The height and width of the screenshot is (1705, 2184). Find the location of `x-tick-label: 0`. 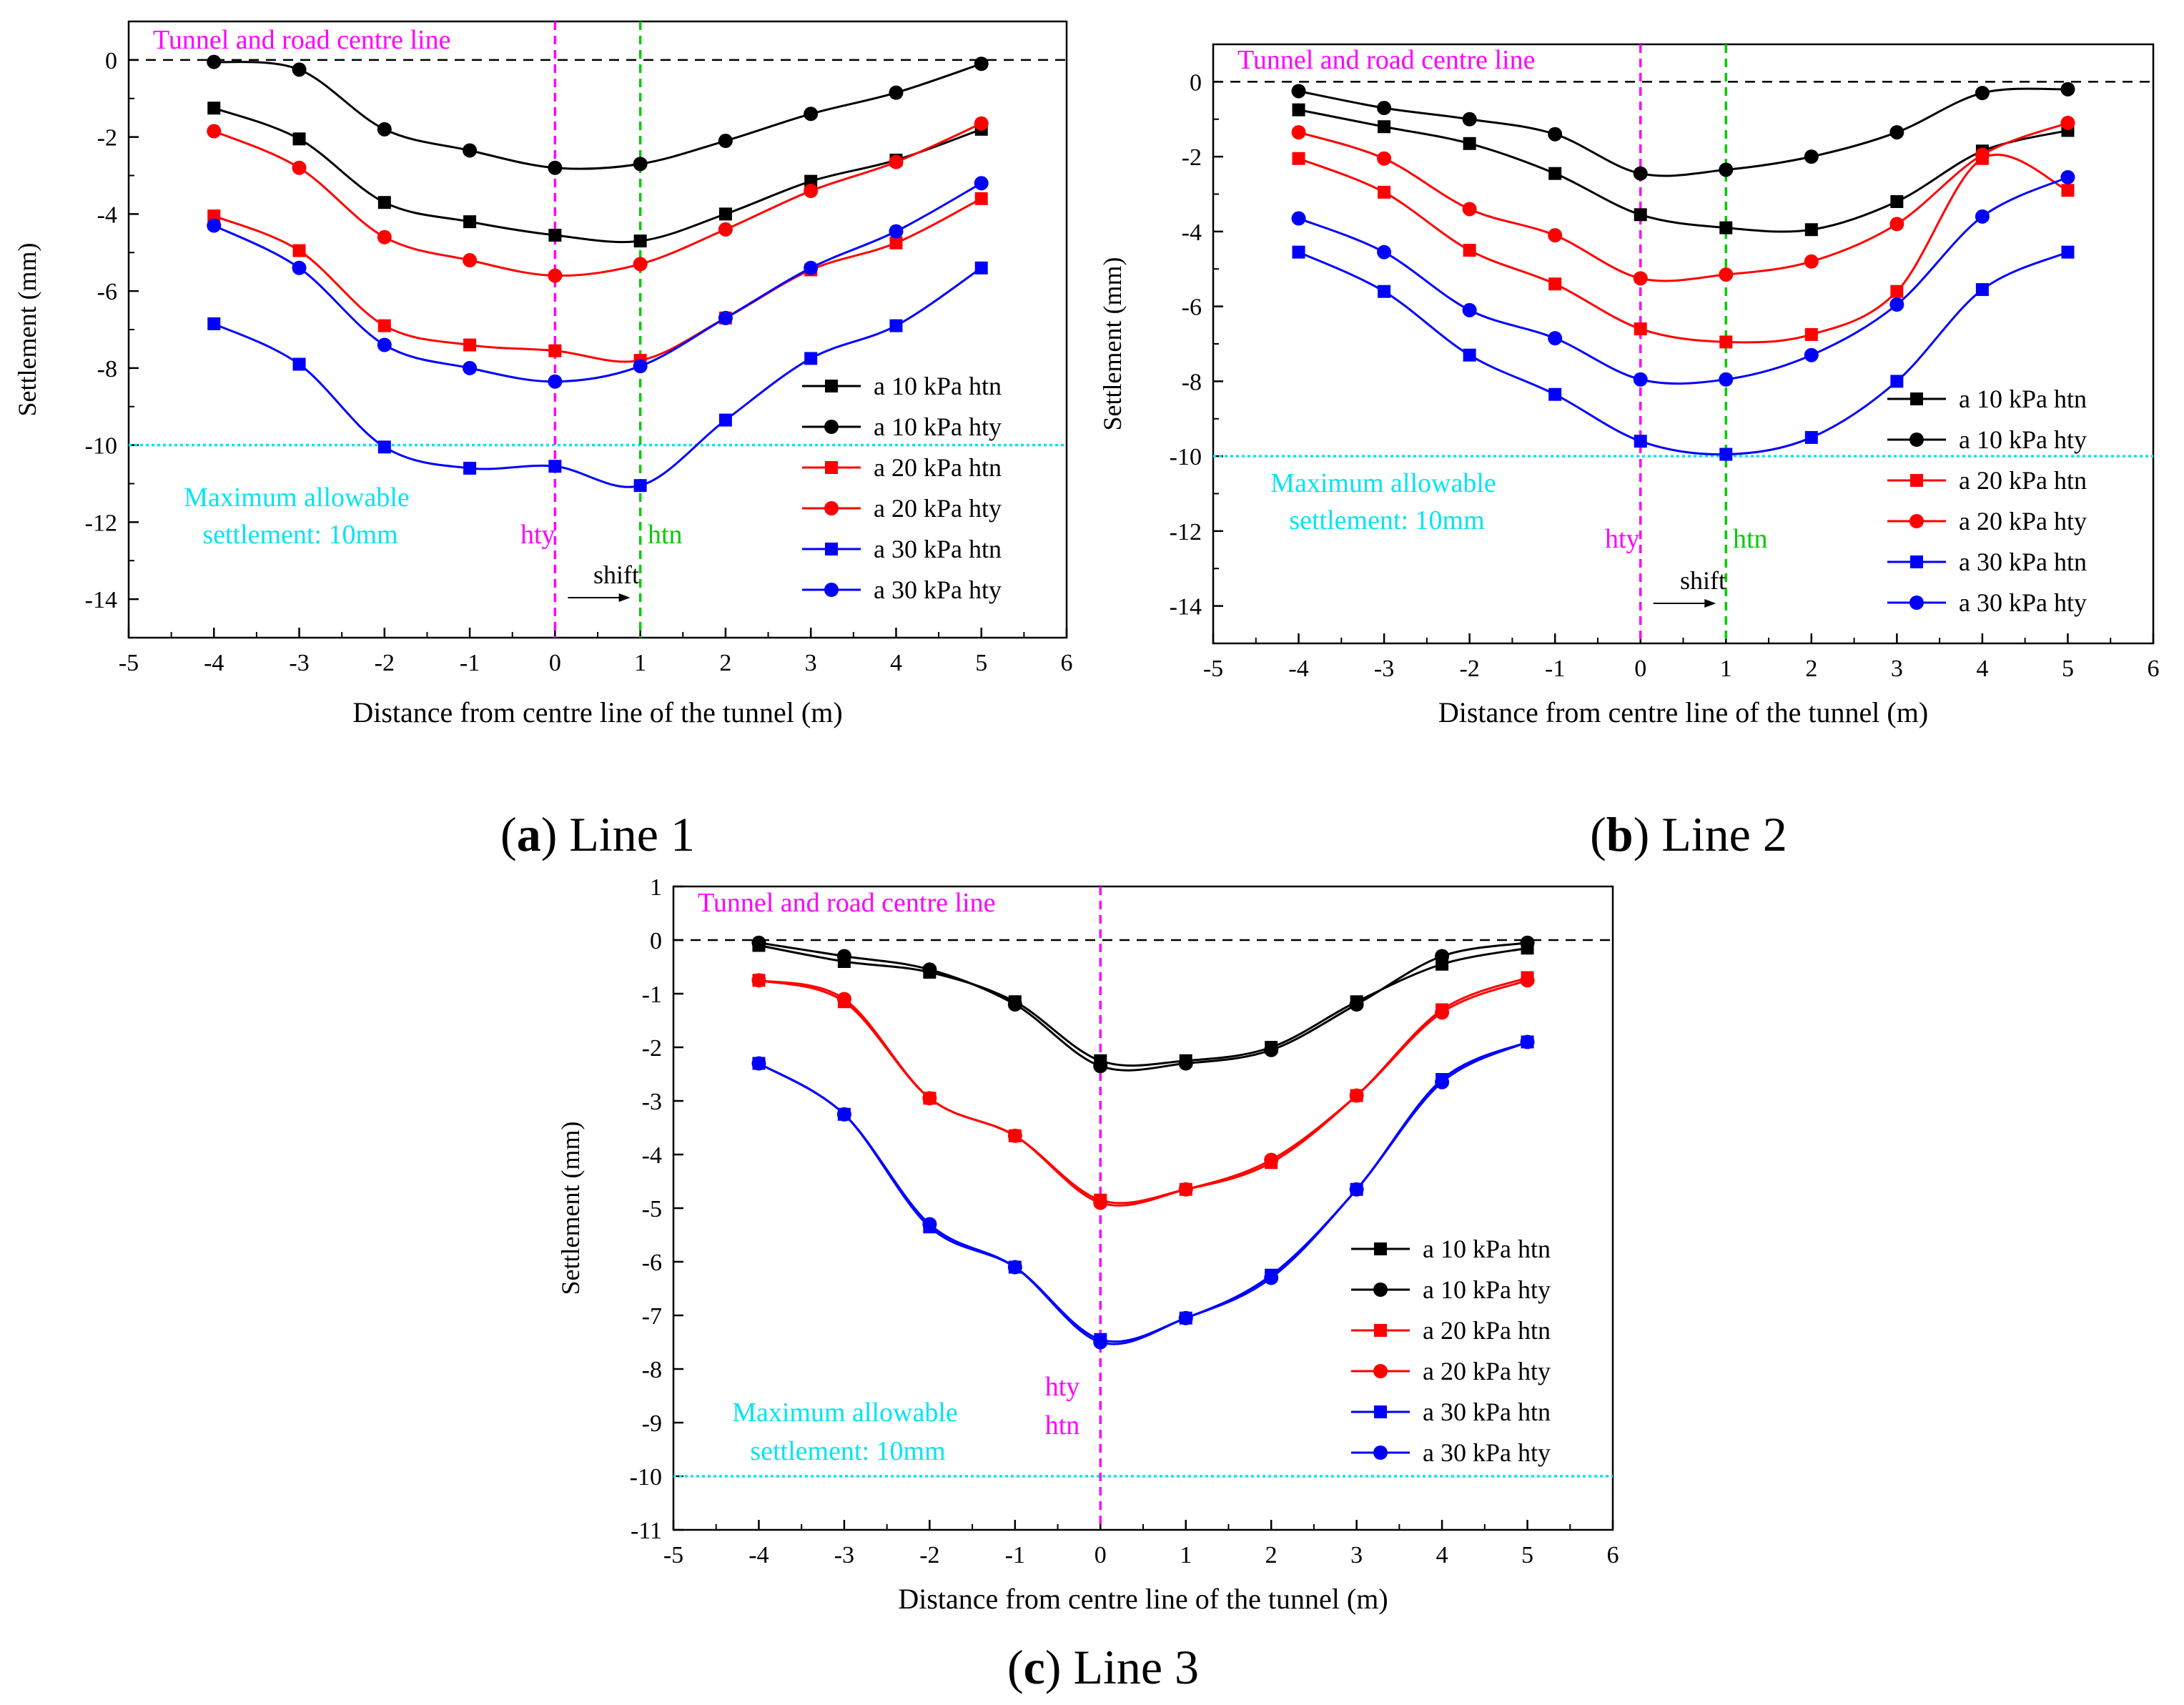

x-tick-label: 0 is located at coordinates (555, 663).